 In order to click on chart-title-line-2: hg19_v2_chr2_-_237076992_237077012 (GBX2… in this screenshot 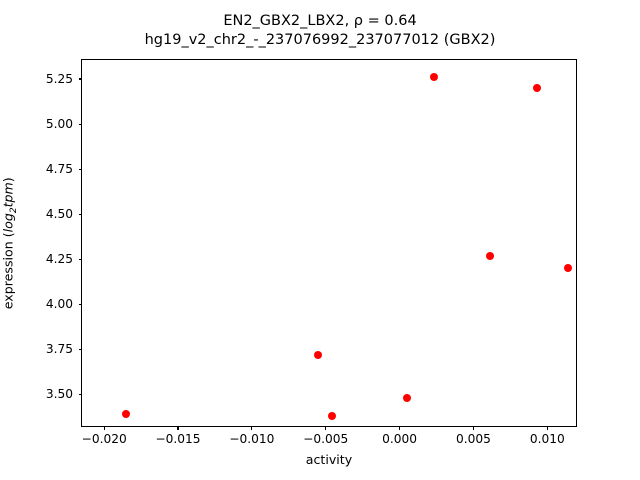, I will do `click(320, 40)`.